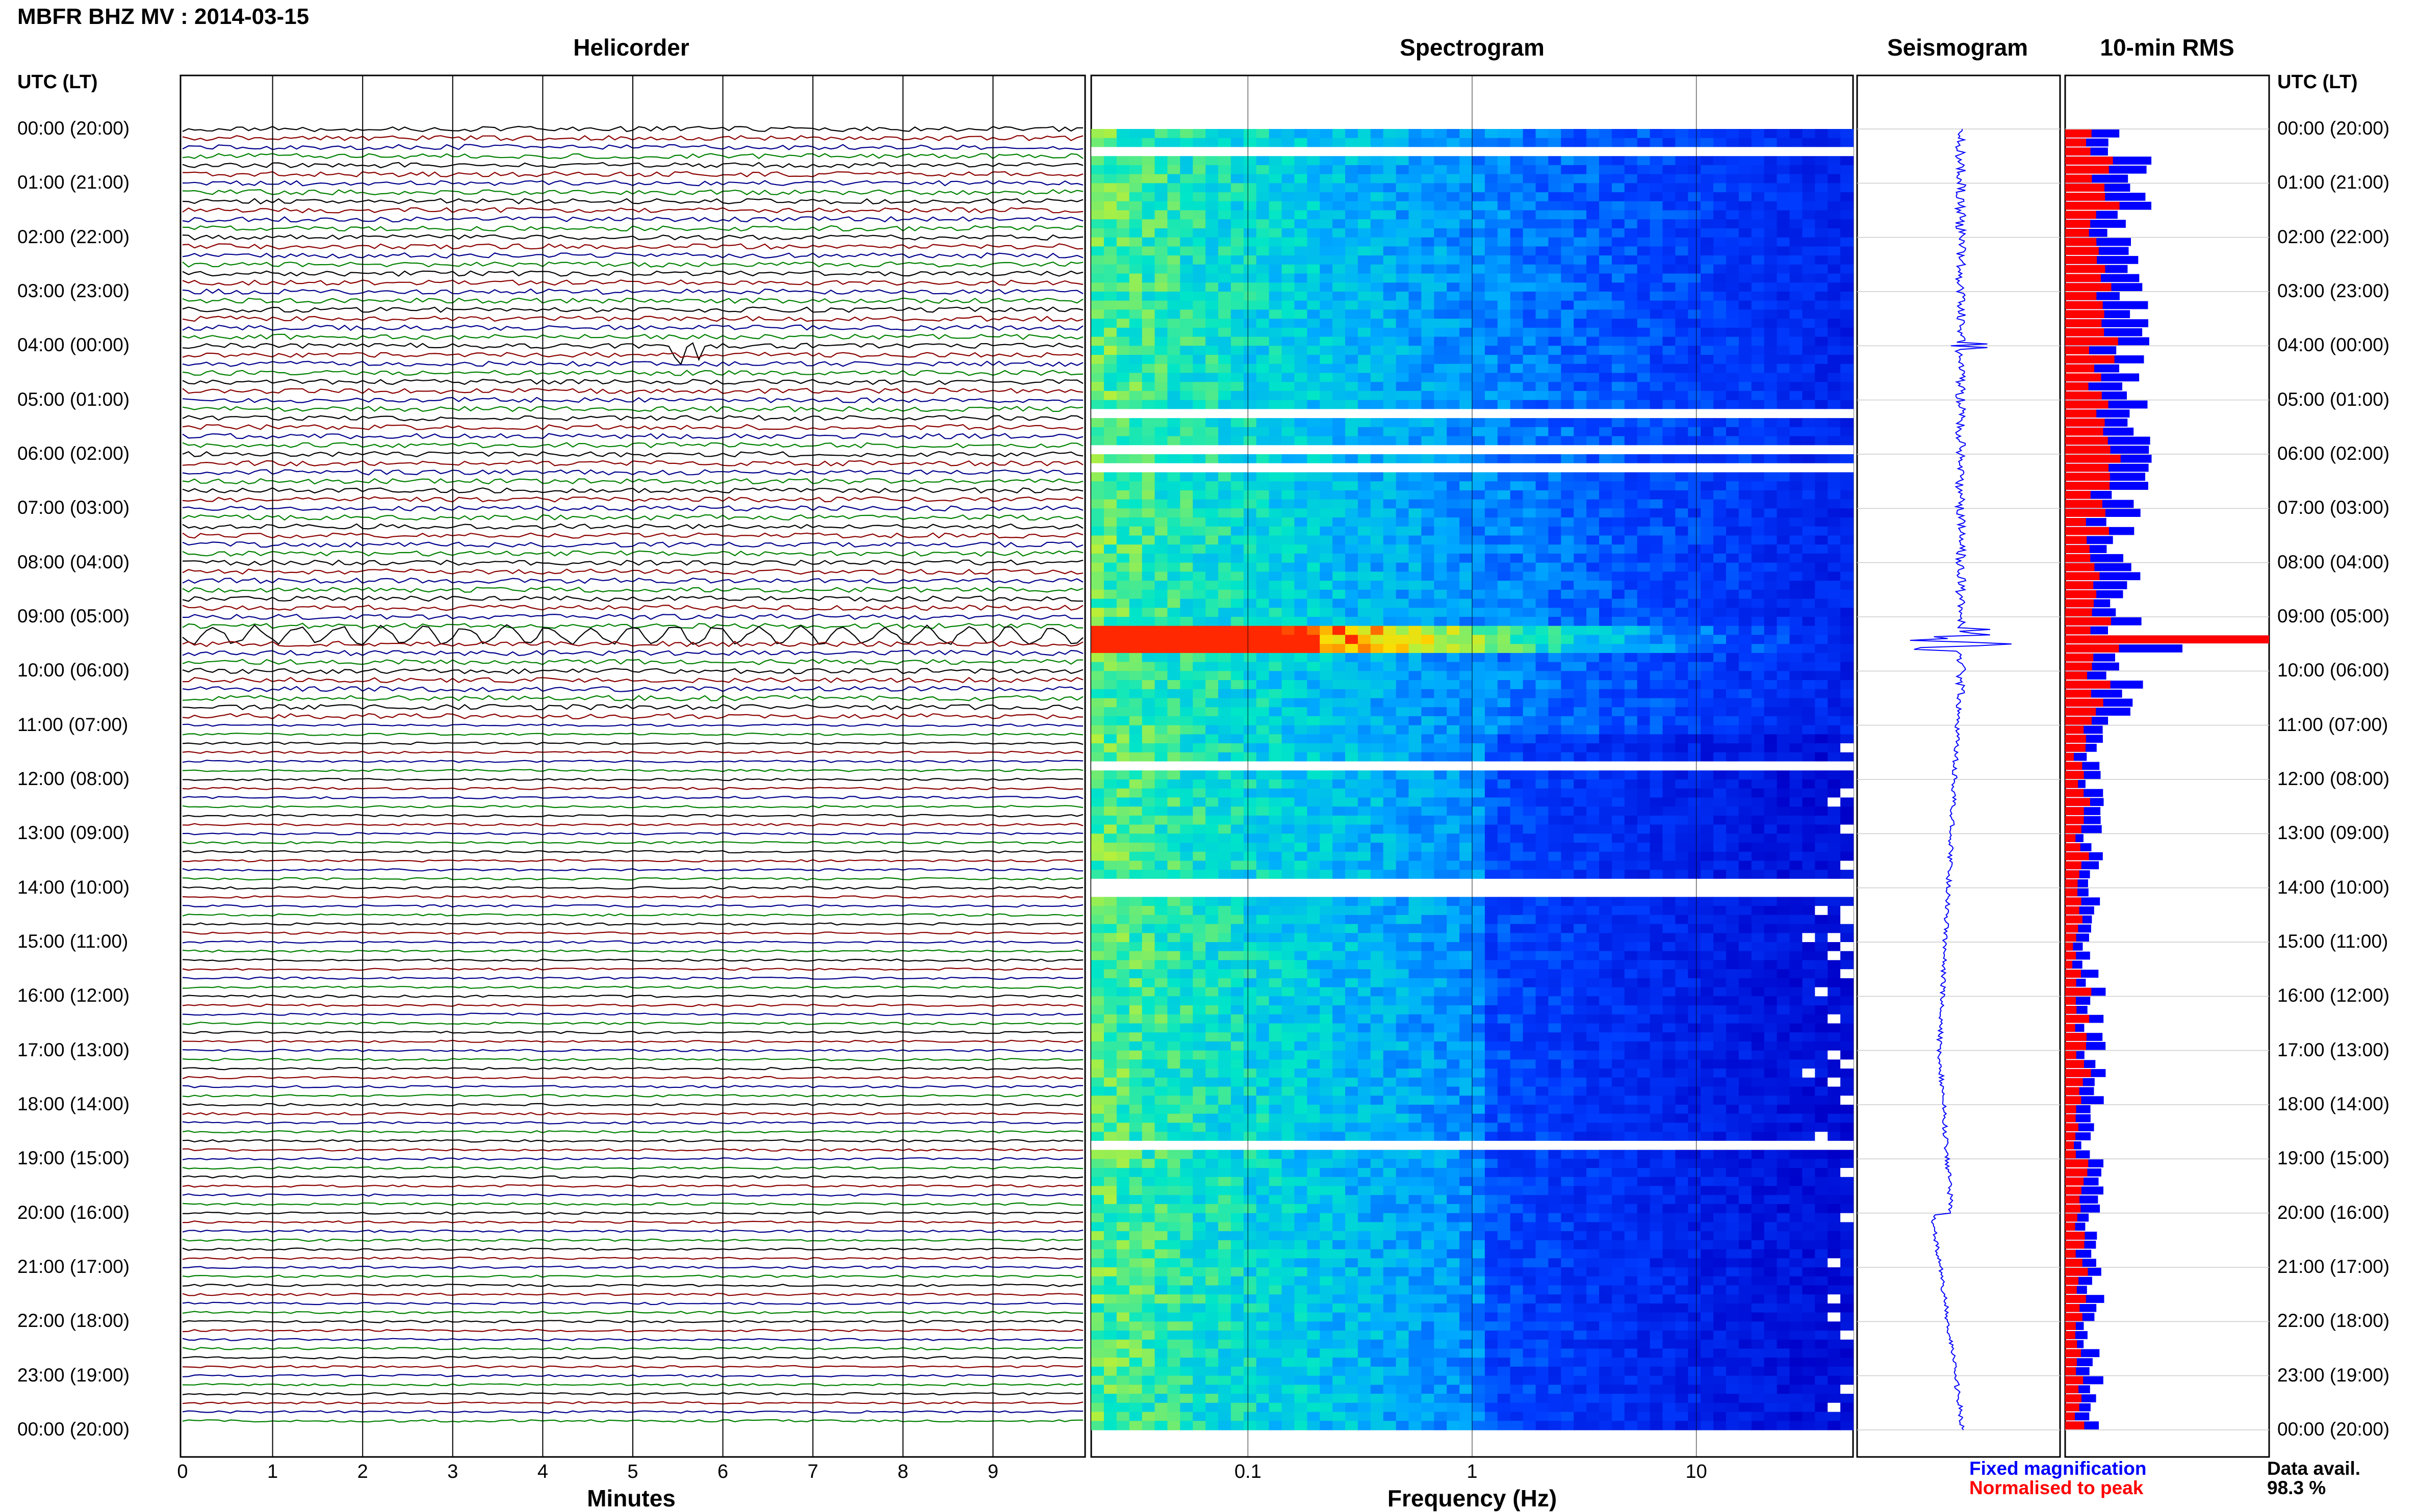 The image size is (2417, 1512). What do you see at coordinates (2333, 995) in the screenshot?
I see `row-label-right: 16:00 (12:00)` at bounding box center [2333, 995].